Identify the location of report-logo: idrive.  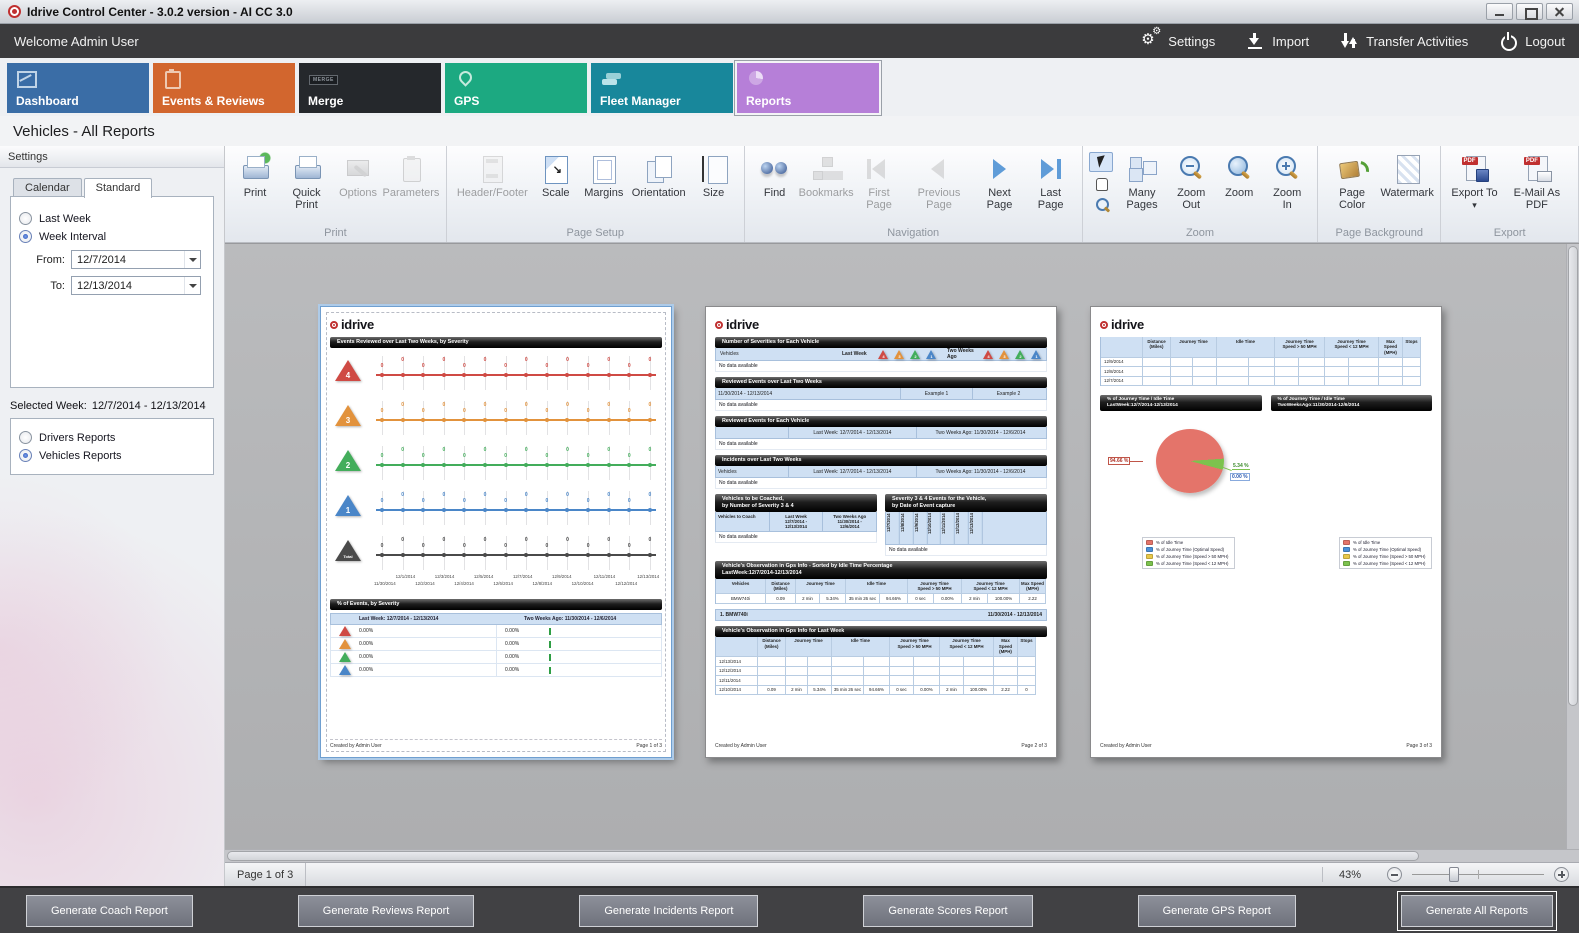
(881, 324).